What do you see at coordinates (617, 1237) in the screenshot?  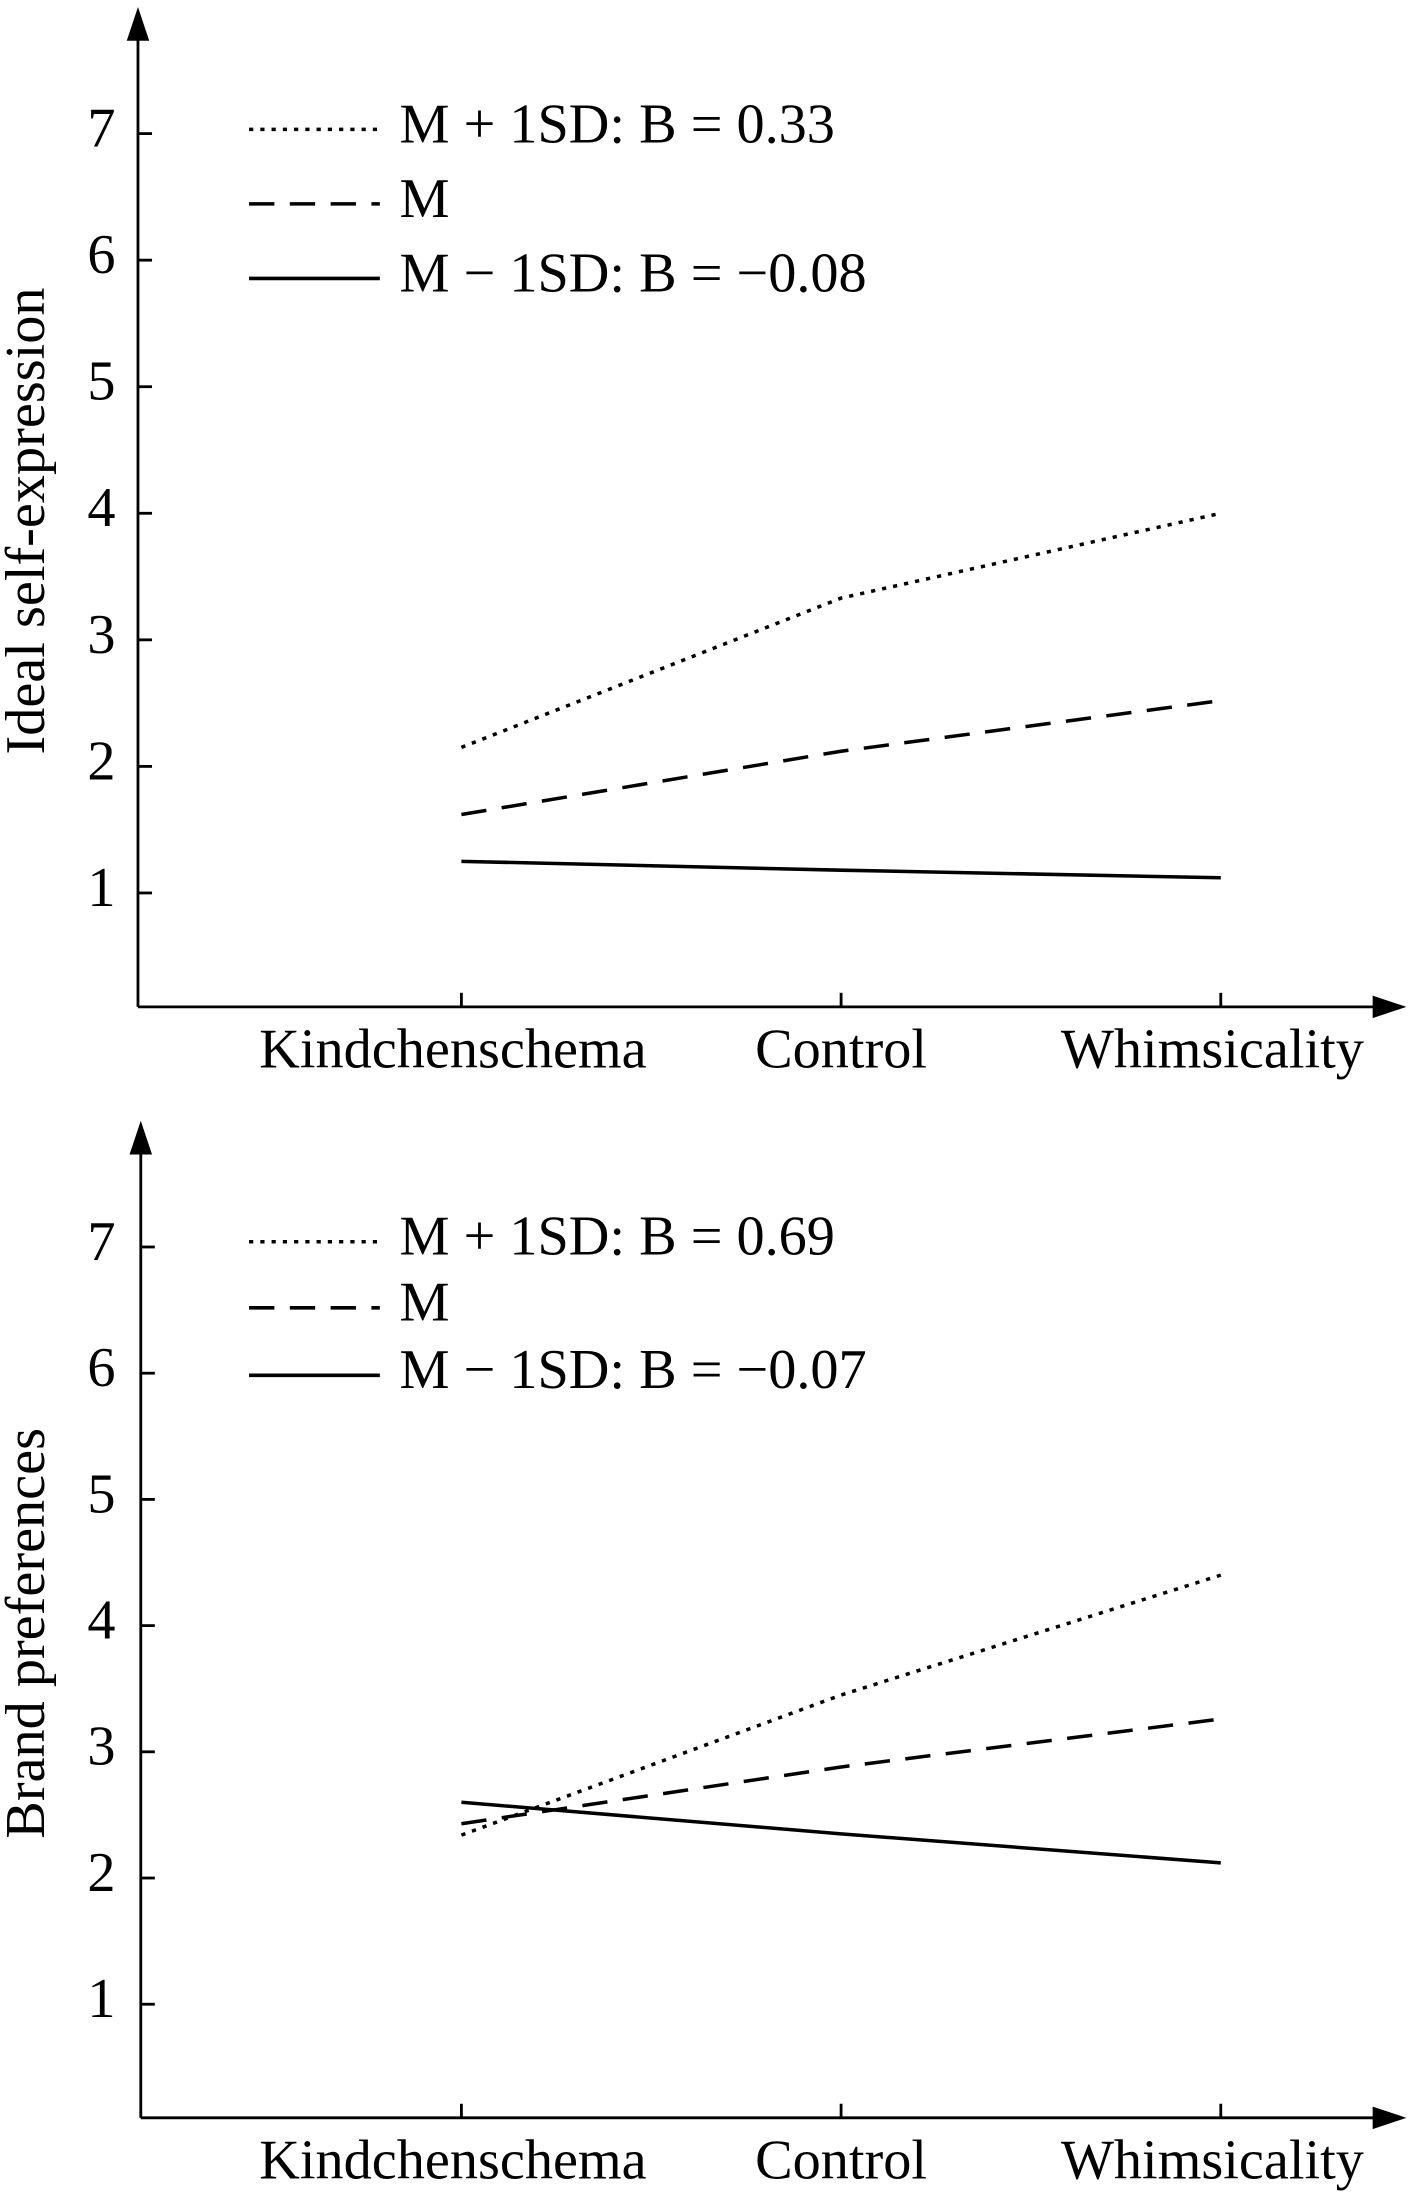 I see `legend-label: M + 1SD: B = 0.69` at bounding box center [617, 1237].